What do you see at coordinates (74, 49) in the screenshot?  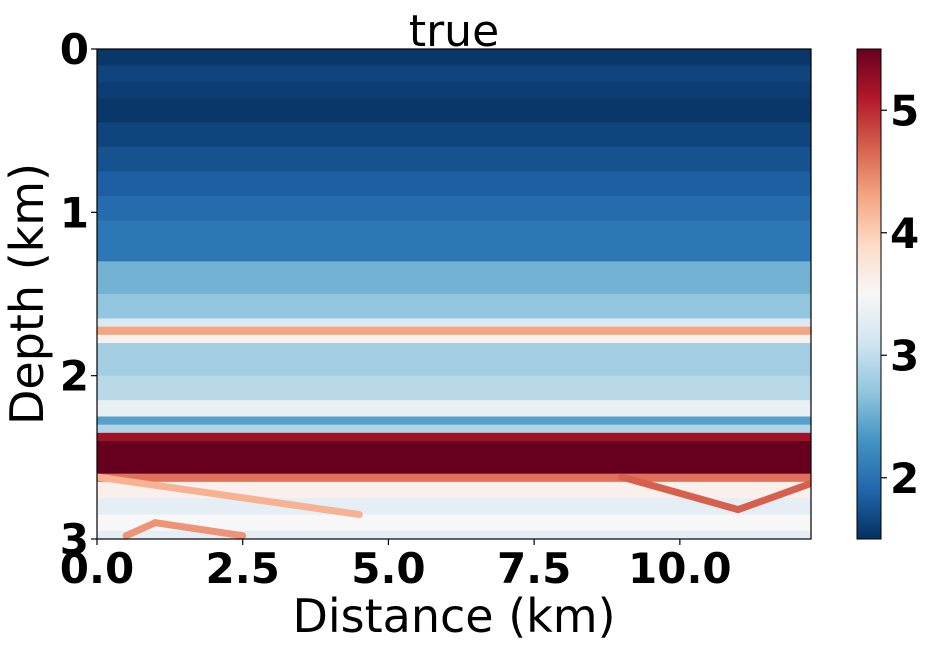 I see `y-tick-label: 0` at bounding box center [74, 49].